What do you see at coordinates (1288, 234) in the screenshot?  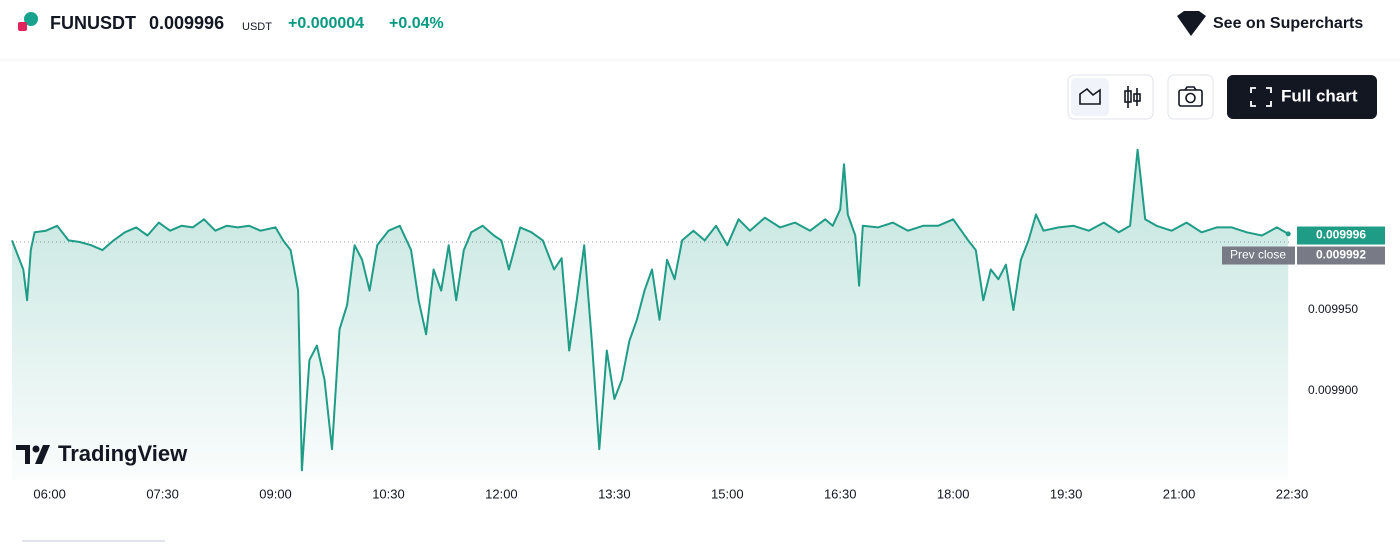 I see `last-point` at bounding box center [1288, 234].